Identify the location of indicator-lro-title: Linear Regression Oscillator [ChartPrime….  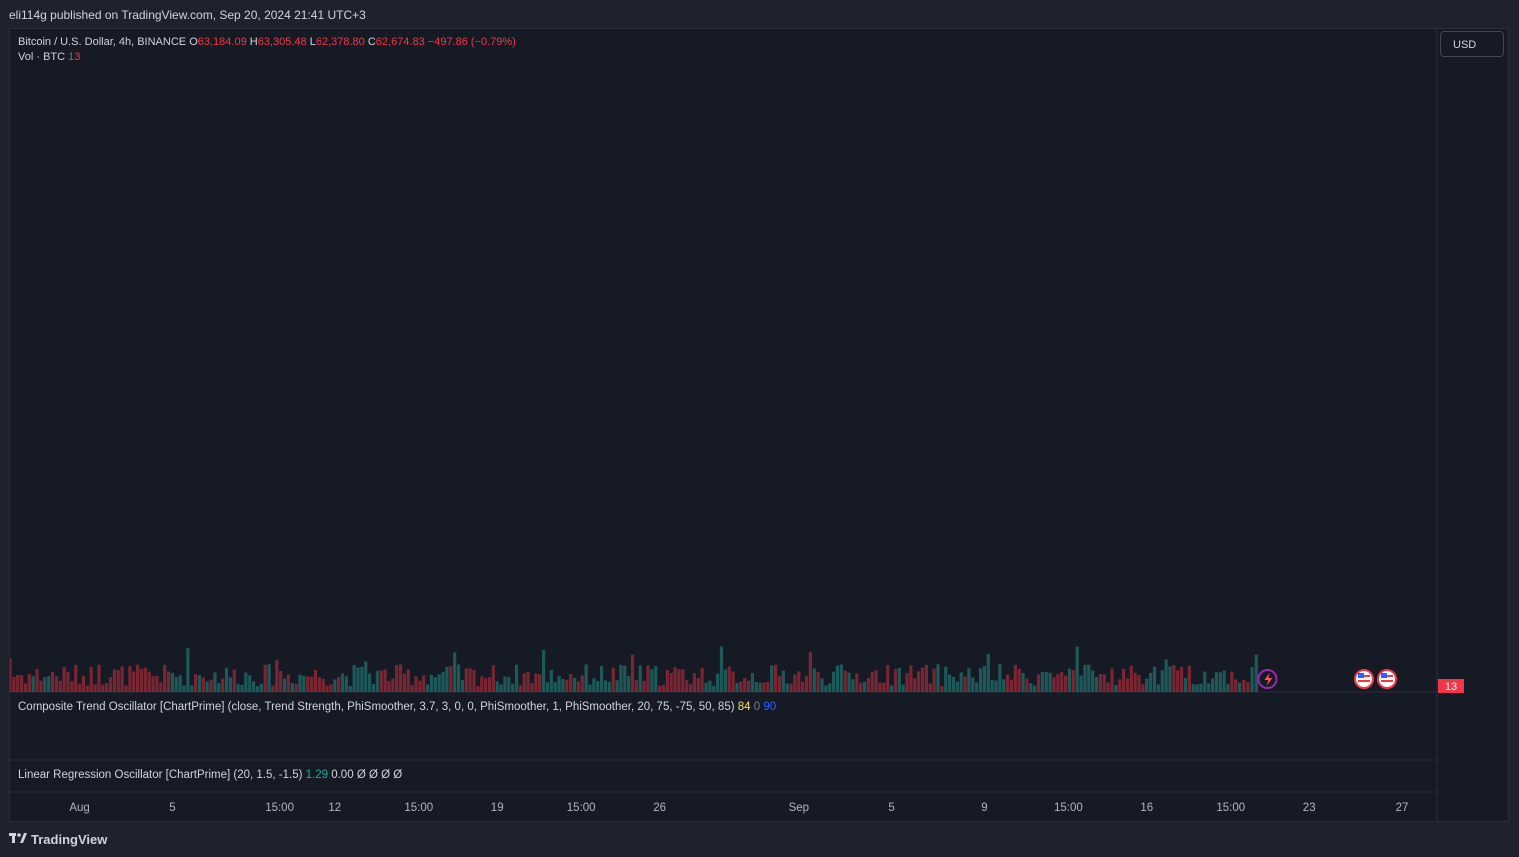
(160, 775).